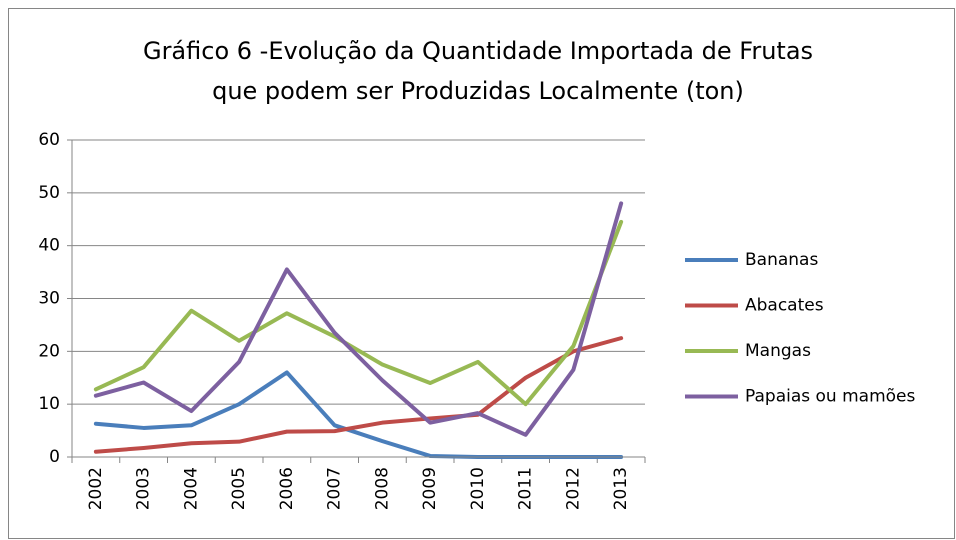 The image size is (956, 540). Describe the element at coordinates (144, 488) in the screenshot. I see `x-tick-label: 2003` at that location.